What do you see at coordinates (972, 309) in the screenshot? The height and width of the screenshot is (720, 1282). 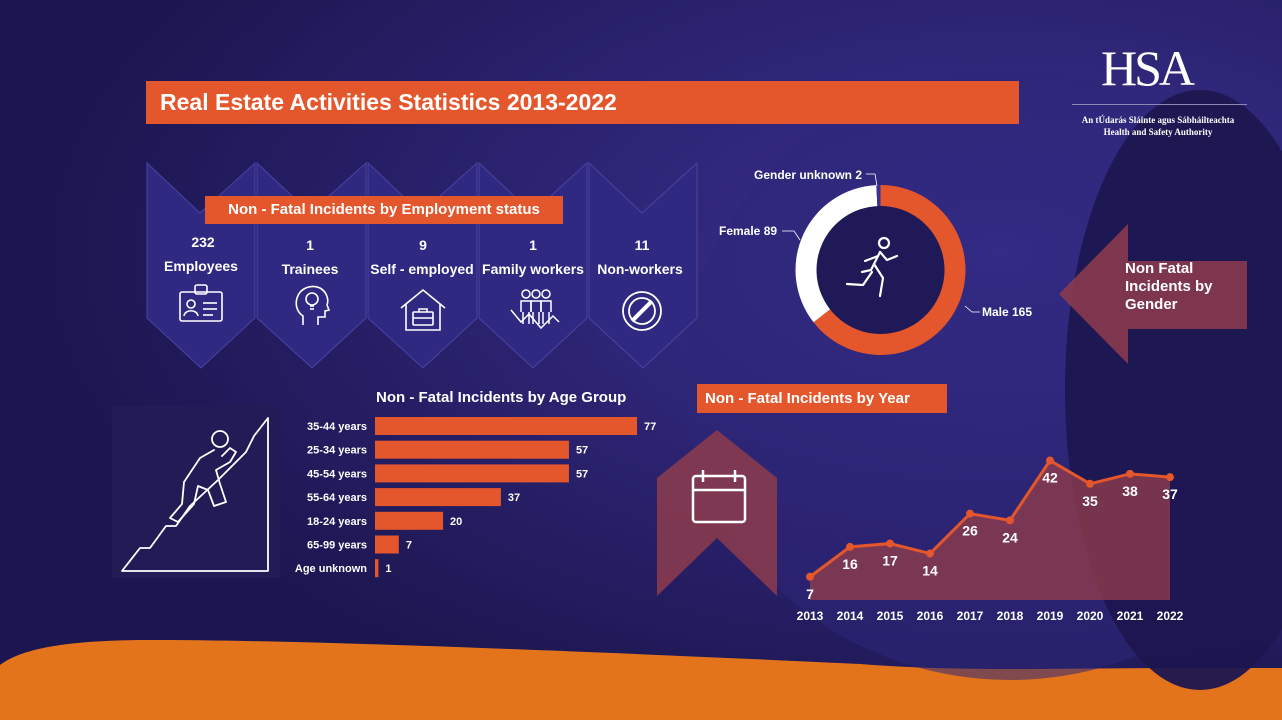 I see `leader-line-male` at bounding box center [972, 309].